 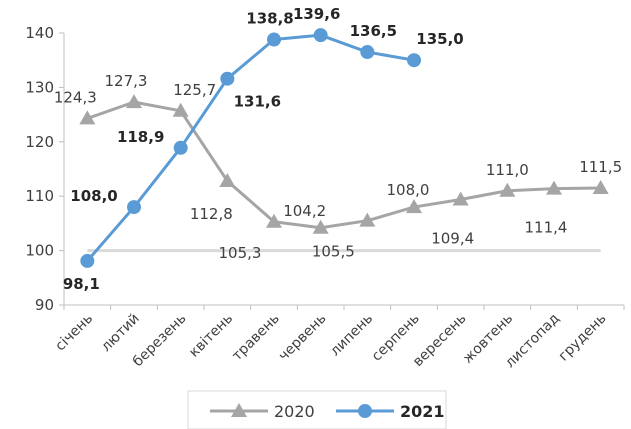 What do you see at coordinates (373, 31) in the screenshot?
I see `data-label-2021: 136,5` at bounding box center [373, 31].